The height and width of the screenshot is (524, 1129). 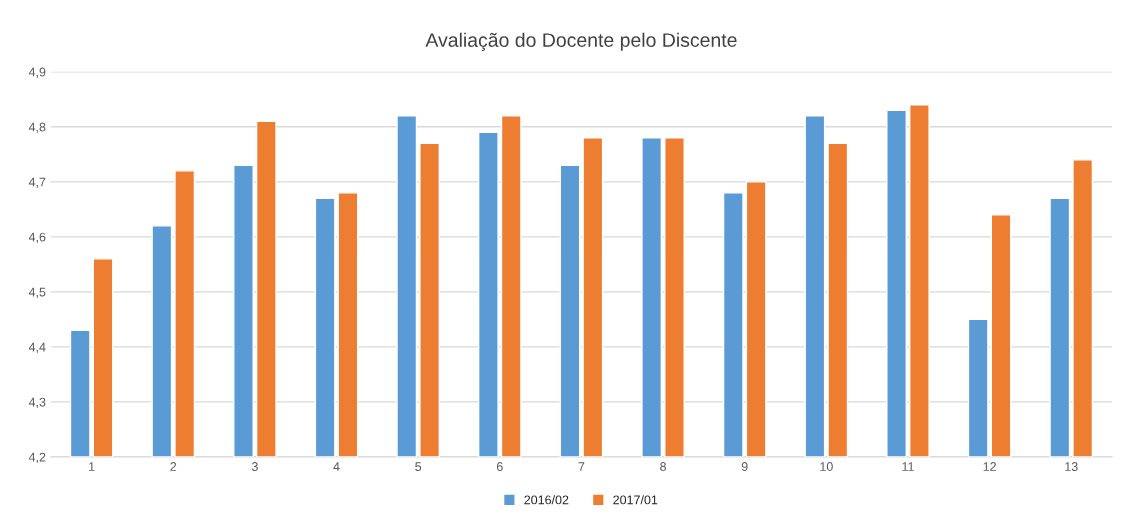 What do you see at coordinates (546, 500) in the screenshot?
I see `legend-label: 2016/02` at bounding box center [546, 500].